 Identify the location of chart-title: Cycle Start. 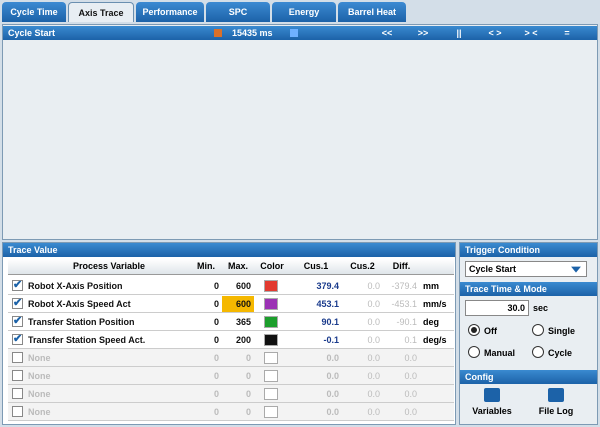
(300, 33).